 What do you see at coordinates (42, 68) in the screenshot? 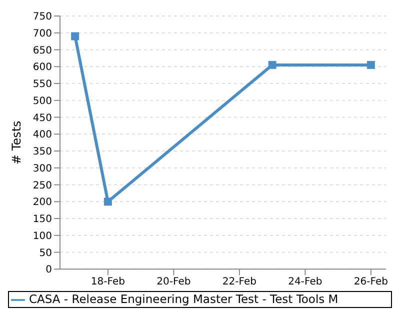
I see `y-tick-label: 600` at bounding box center [42, 68].